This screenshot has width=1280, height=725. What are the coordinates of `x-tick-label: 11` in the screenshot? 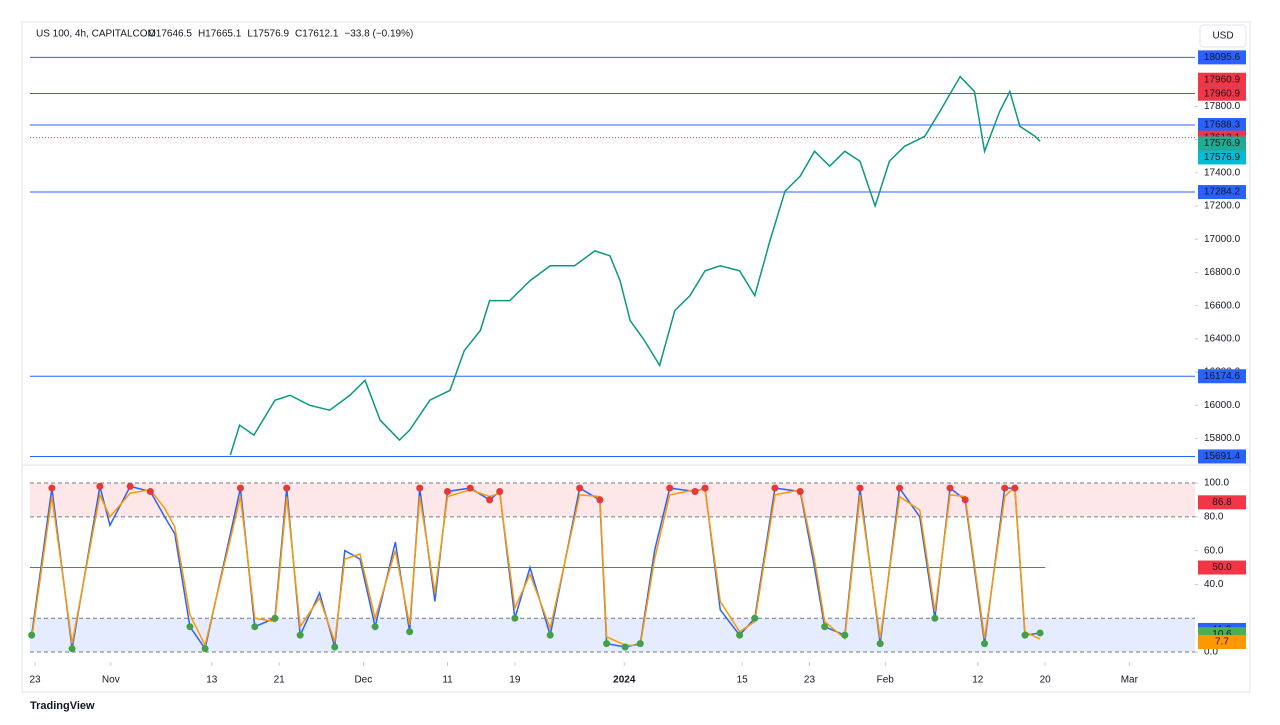 It's located at (447, 680).